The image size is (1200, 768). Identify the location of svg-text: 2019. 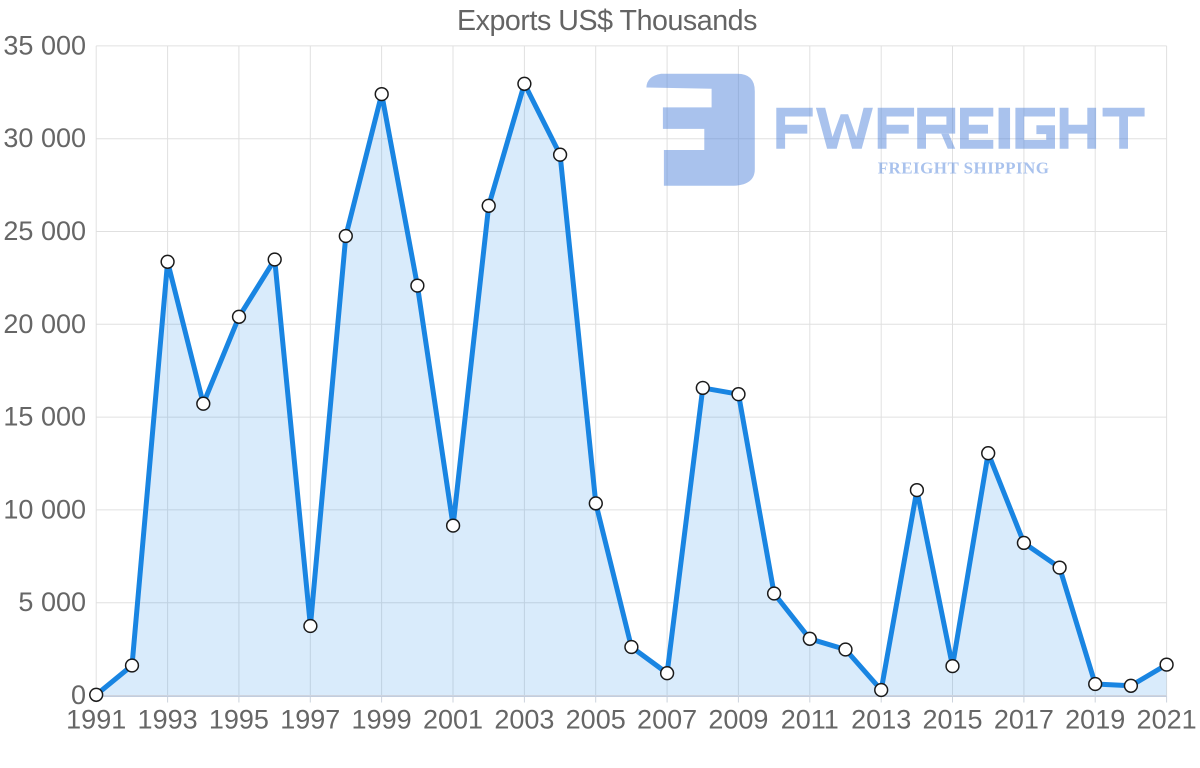
(1095, 720).